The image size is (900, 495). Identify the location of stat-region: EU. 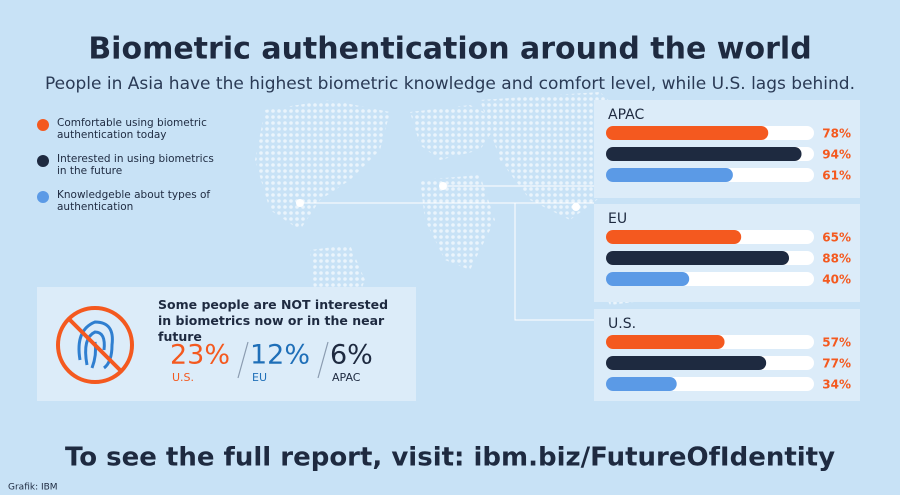
(259, 377).